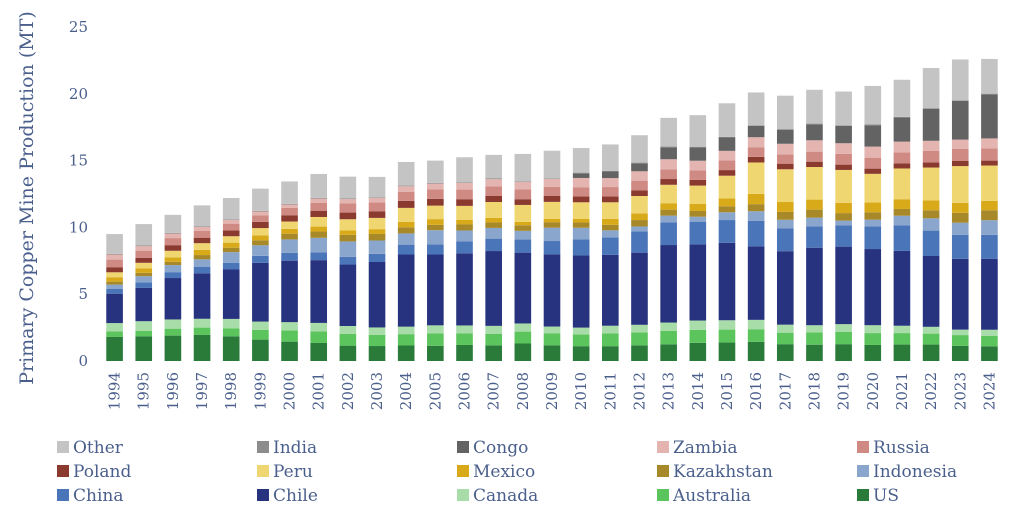 Image resolution: width=1024 pixels, height=512 pixels. What do you see at coordinates (348, 268) in the screenshot?
I see `bar-stack-2002` at bounding box center [348, 268].